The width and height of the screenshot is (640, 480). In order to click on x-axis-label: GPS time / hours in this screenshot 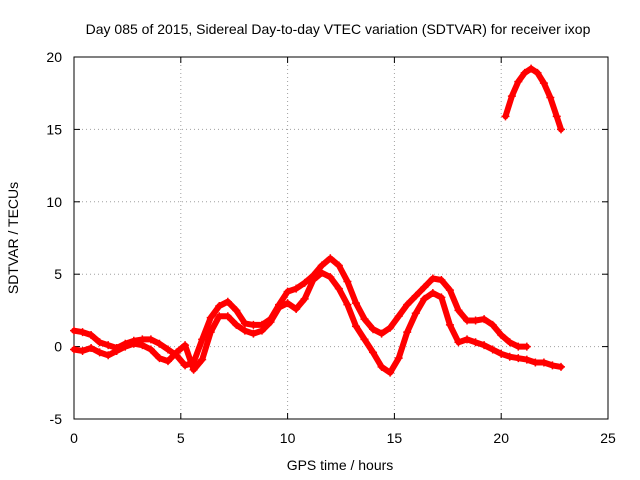, I will do `click(340, 465)`.